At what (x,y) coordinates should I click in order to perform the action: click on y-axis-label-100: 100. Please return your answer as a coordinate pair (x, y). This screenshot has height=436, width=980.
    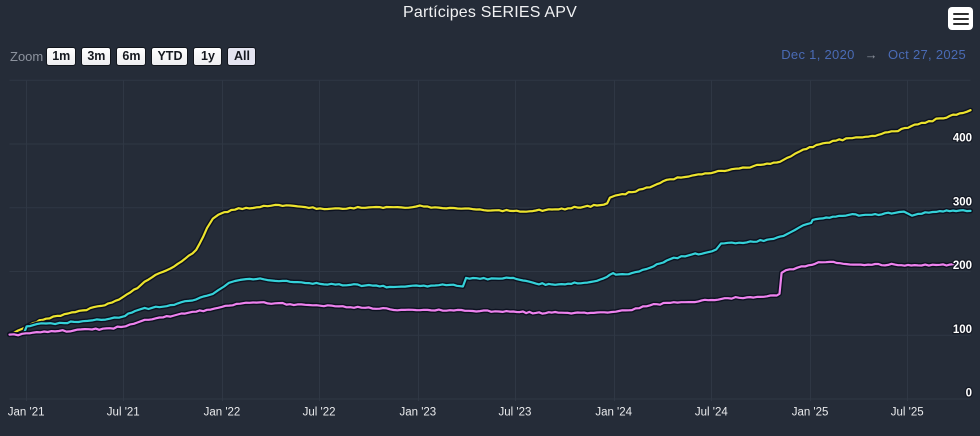
    Looking at the image, I should click on (962, 330).